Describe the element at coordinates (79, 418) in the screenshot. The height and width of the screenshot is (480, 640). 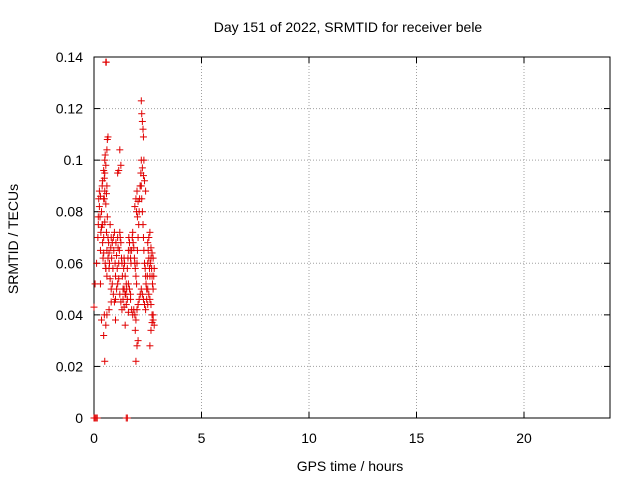
I see `y-tick-label: 0` at that location.